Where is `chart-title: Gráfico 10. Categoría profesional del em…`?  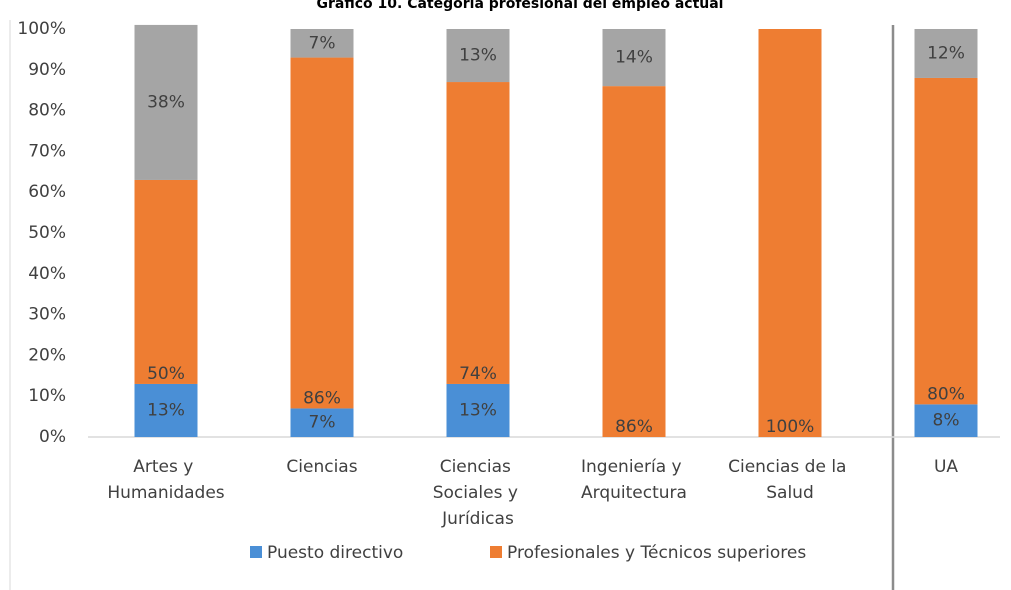
chart-title: Gráfico 10. Categoría profesional del em… is located at coordinates (520, 6).